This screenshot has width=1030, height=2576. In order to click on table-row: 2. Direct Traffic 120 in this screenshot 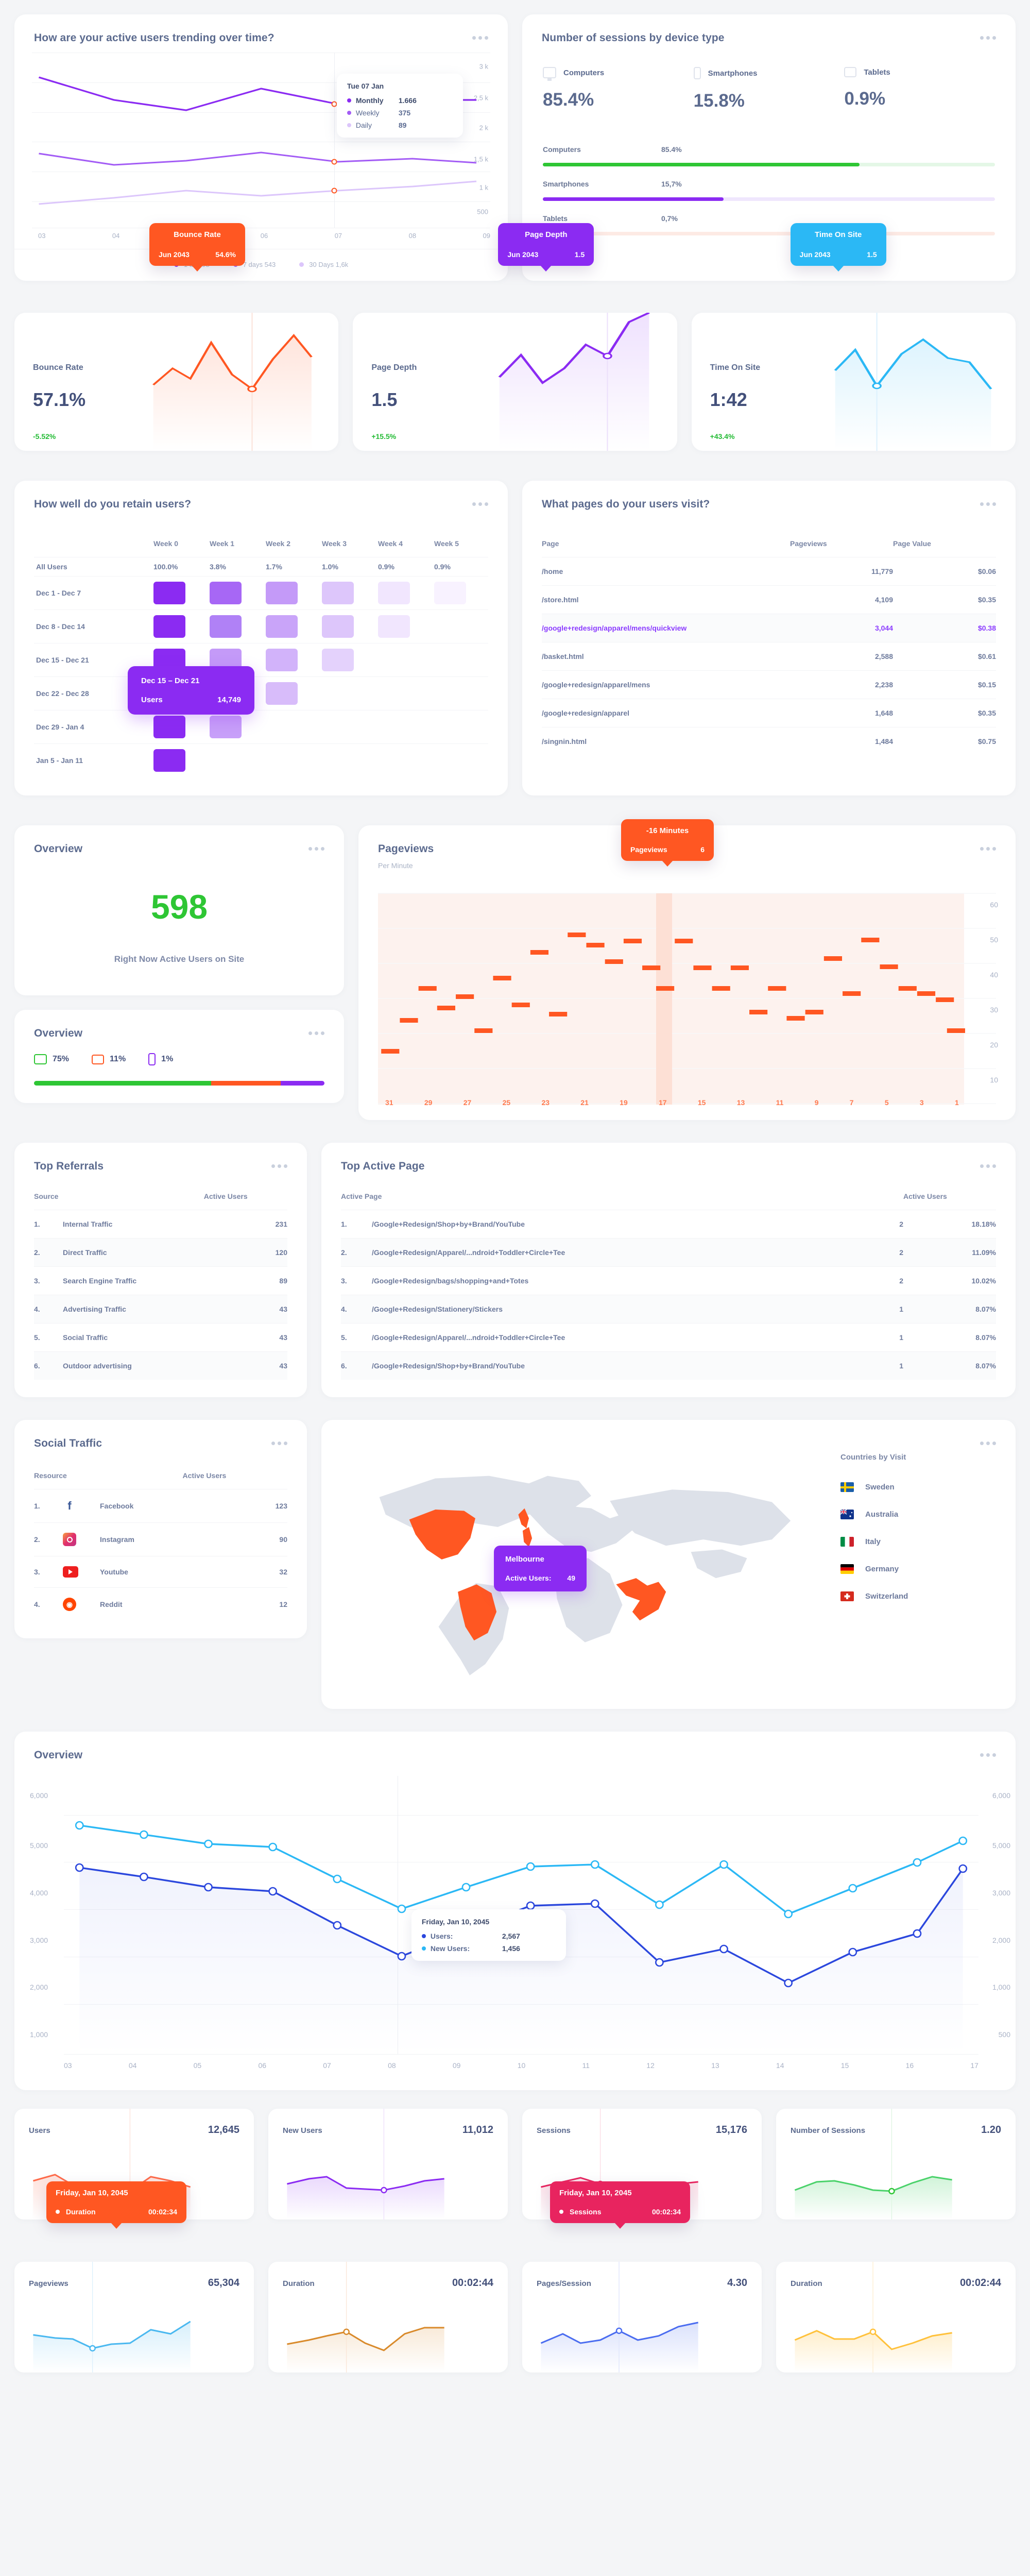, I will do `click(161, 1252)`.